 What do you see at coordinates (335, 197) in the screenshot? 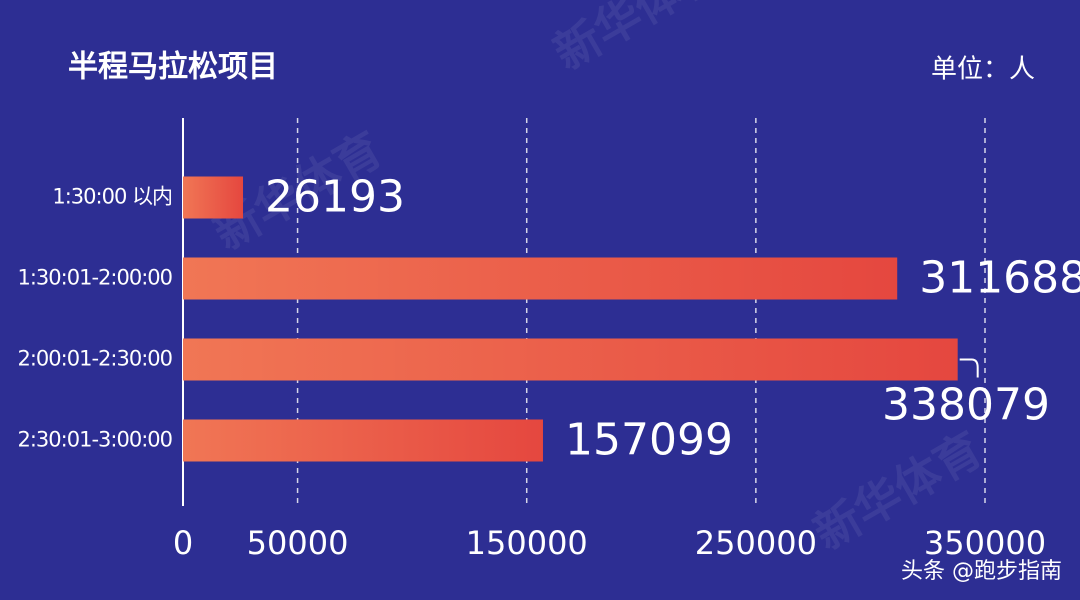
I see `value-label: 26193` at bounding box center [335, 197].